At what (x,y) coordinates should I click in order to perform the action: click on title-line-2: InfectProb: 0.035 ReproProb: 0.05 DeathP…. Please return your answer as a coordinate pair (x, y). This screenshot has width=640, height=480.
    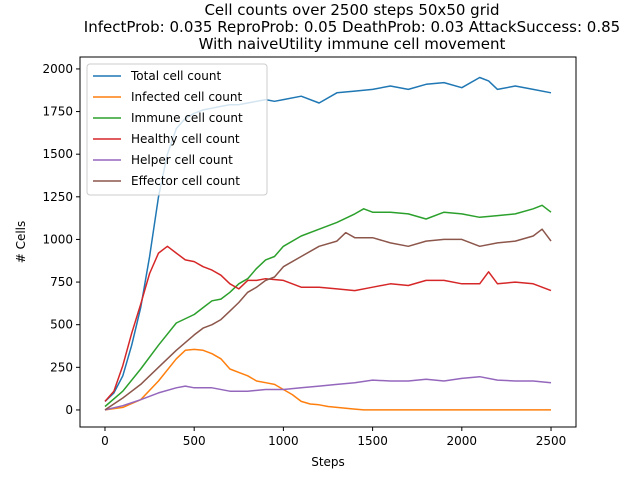
    Looking at the image, I should click on (352, 27).